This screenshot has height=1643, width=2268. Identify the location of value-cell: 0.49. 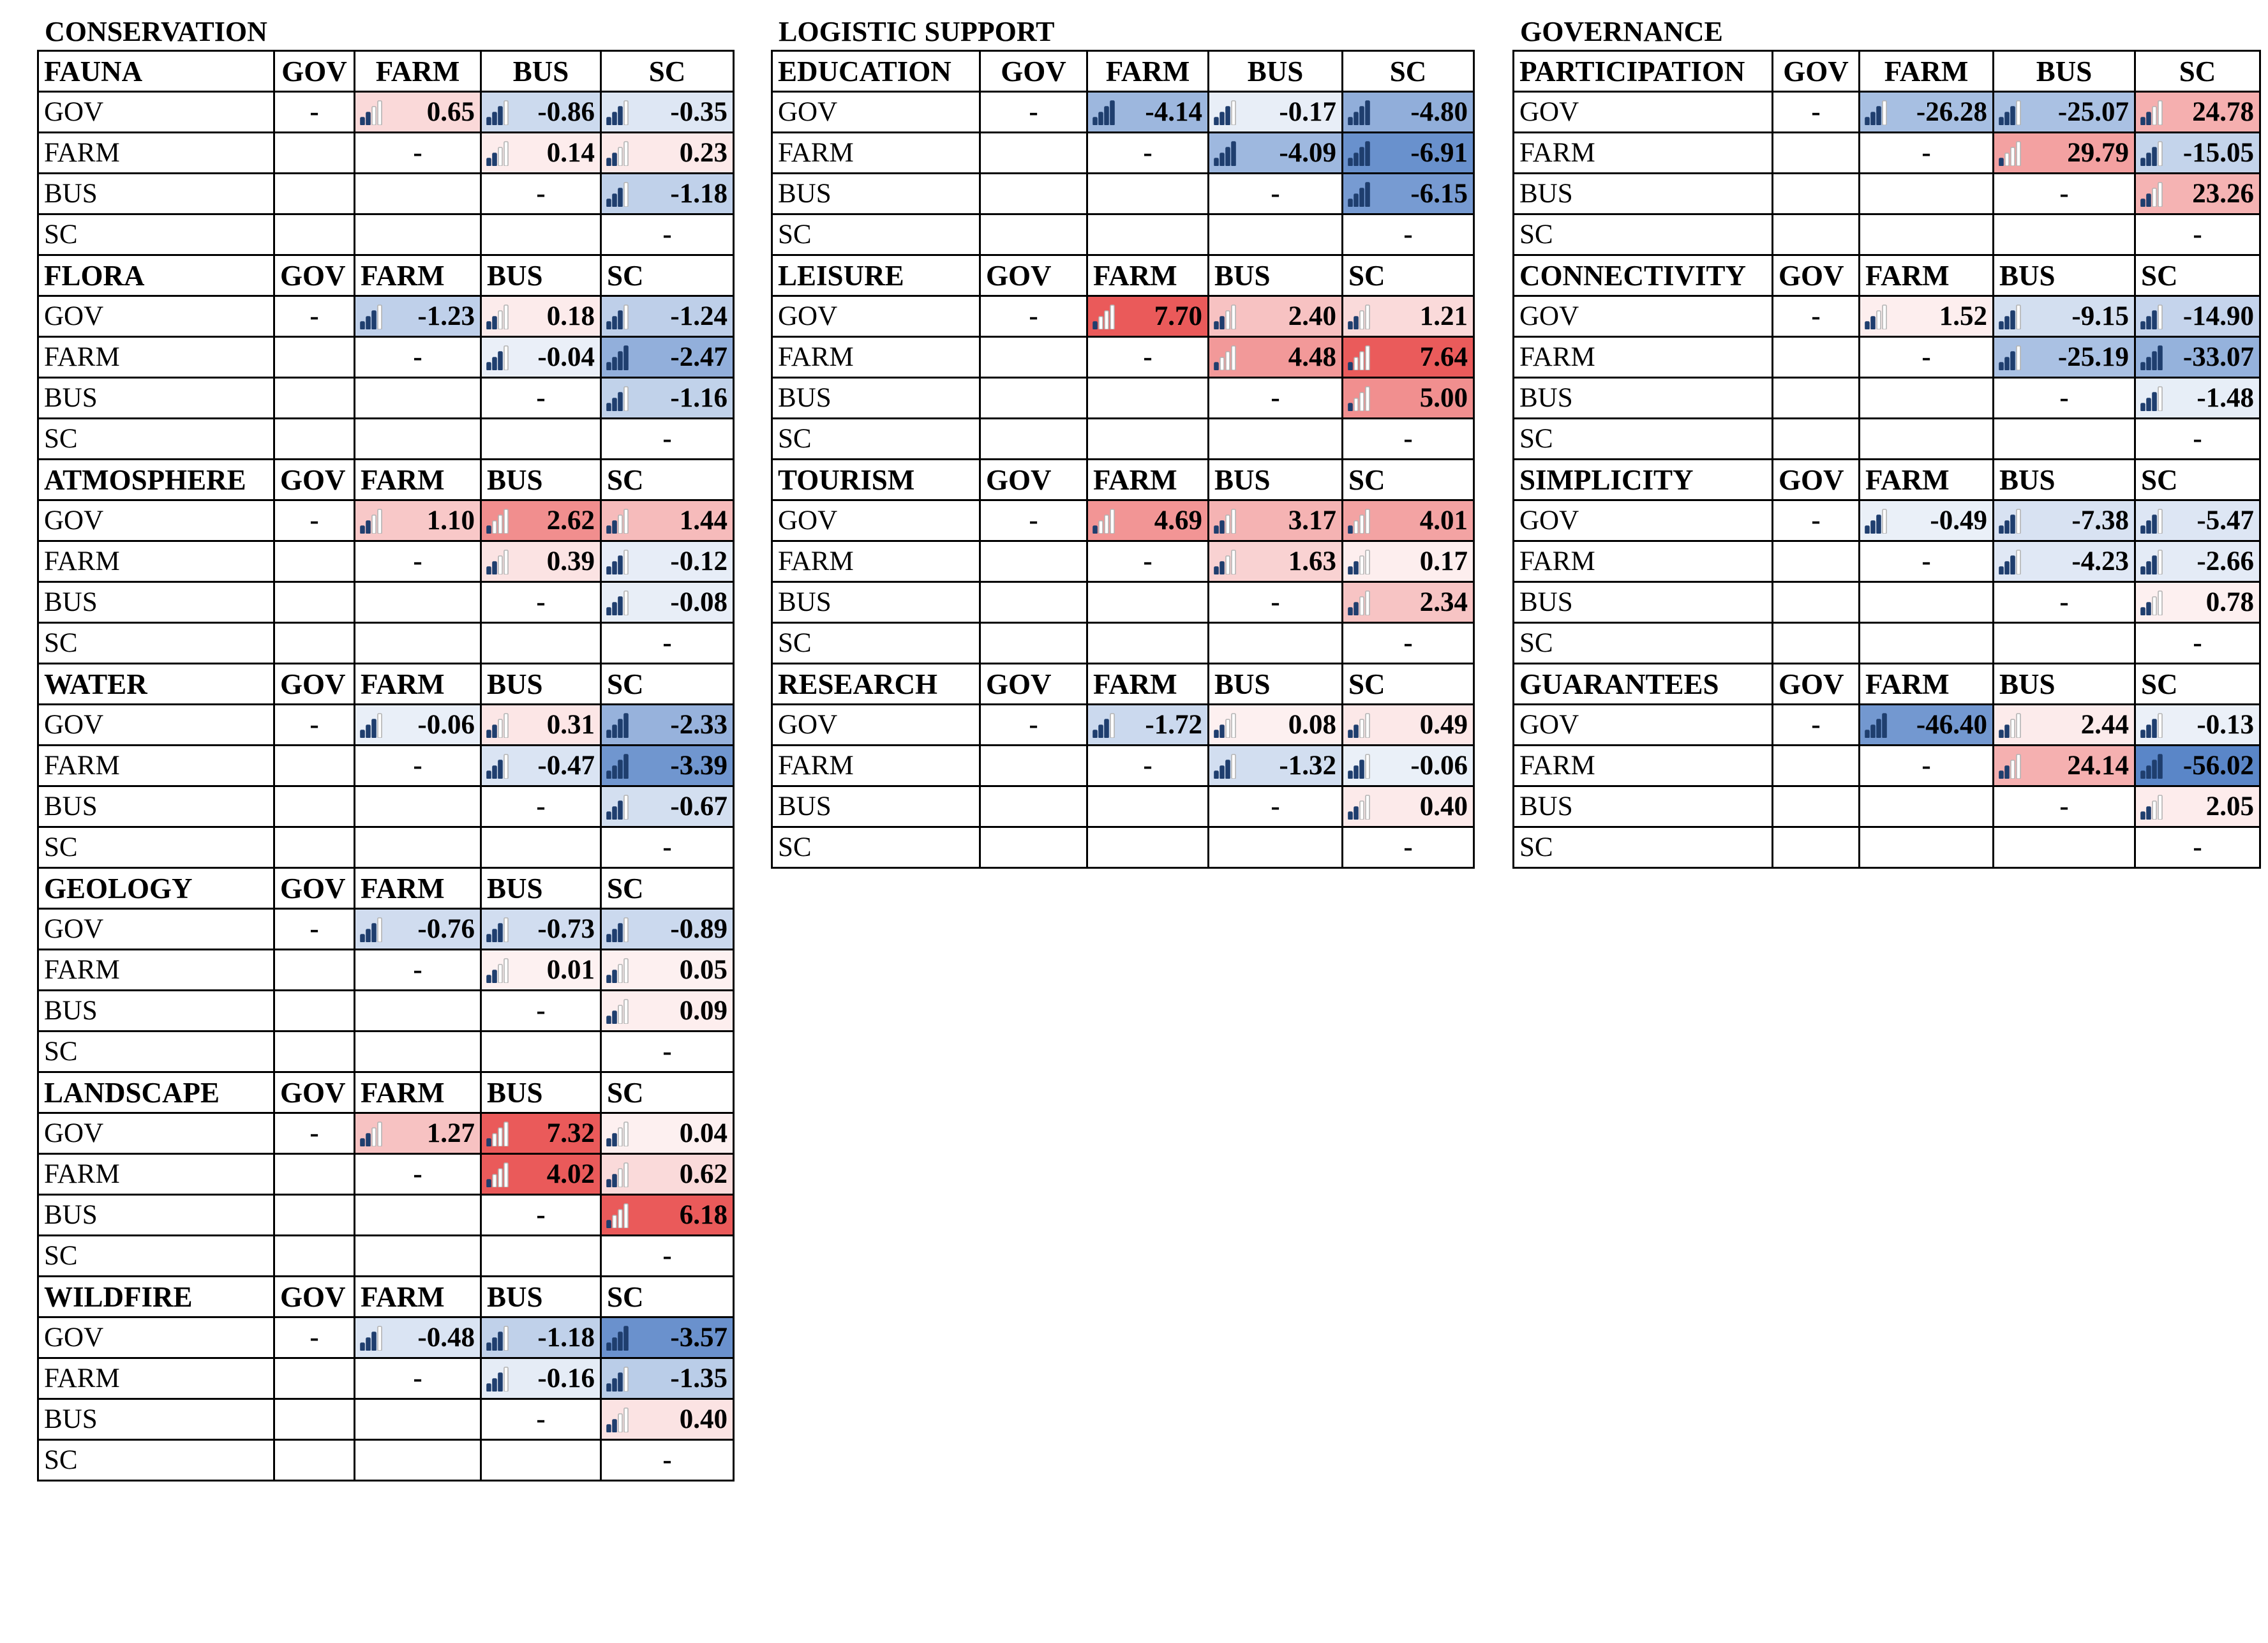
(1408, 725).